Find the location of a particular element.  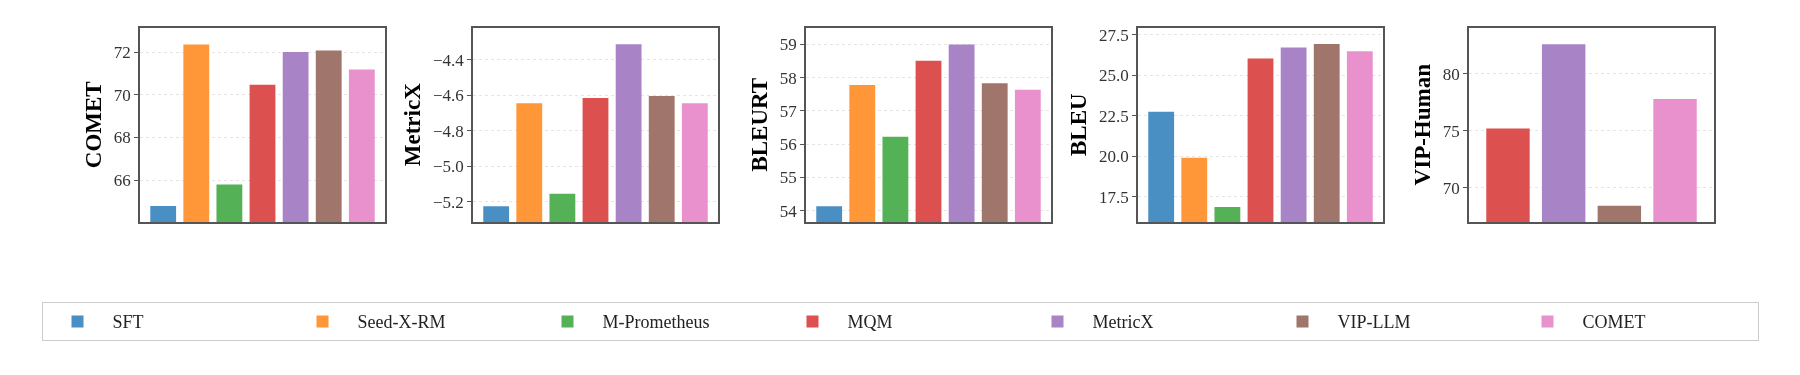

legend-label: MQM is located at coordinates (870, 322).